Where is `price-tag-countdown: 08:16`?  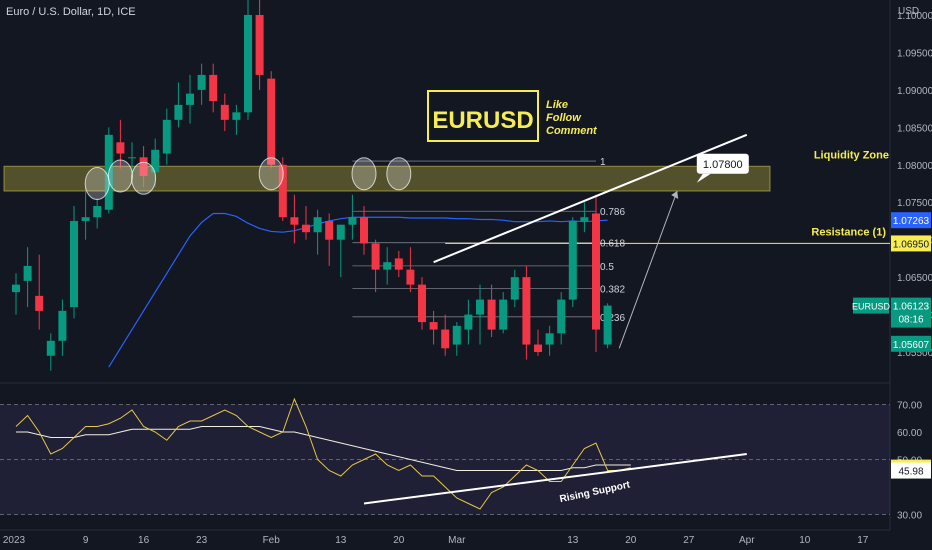
price-tag-countdown: 08:16 is located at coordinates (910, 320).